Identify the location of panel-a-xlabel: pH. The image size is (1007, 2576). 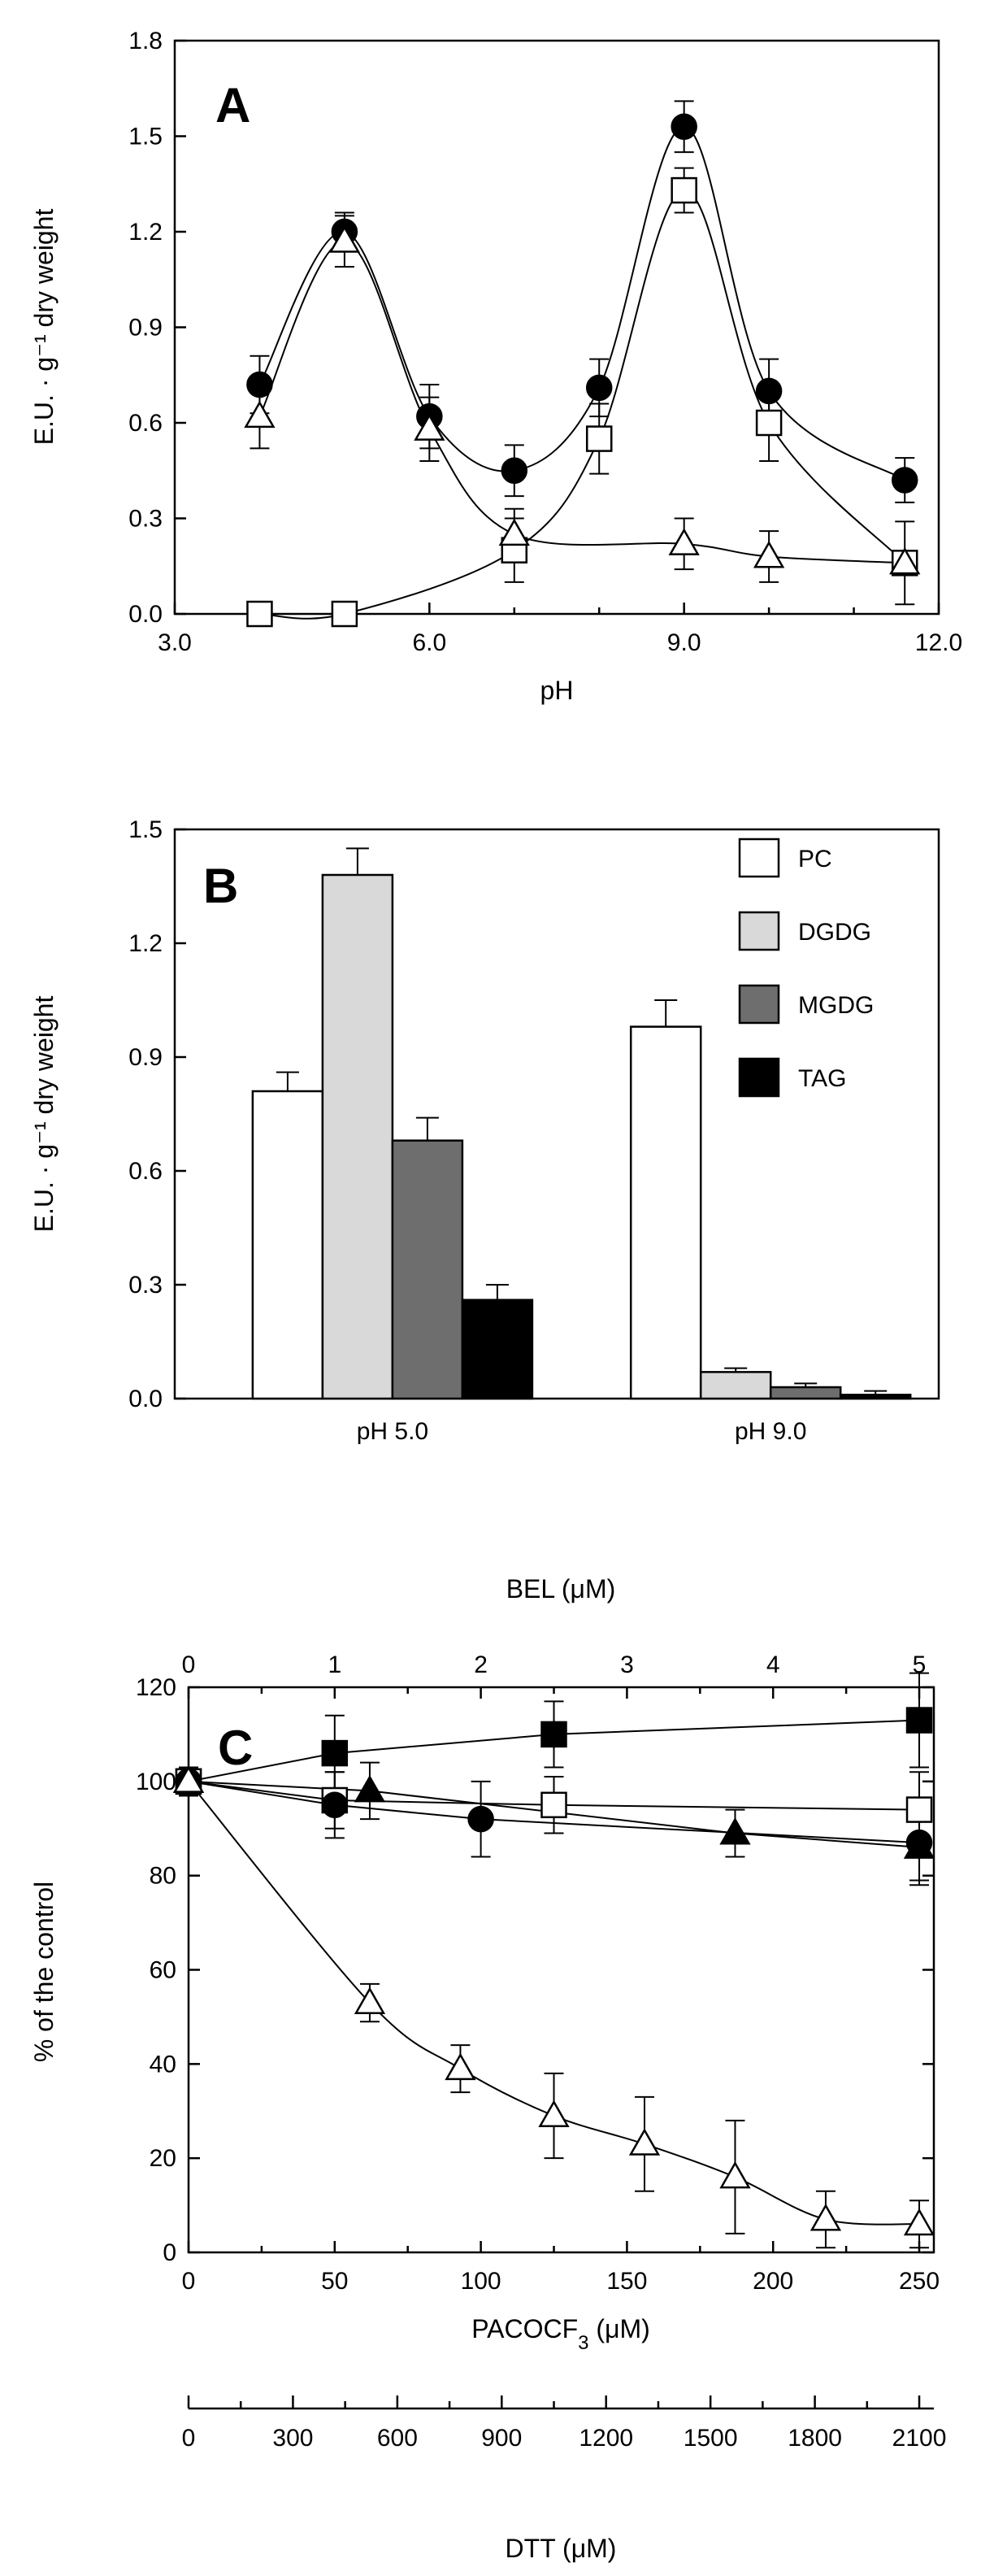
(557, 690).